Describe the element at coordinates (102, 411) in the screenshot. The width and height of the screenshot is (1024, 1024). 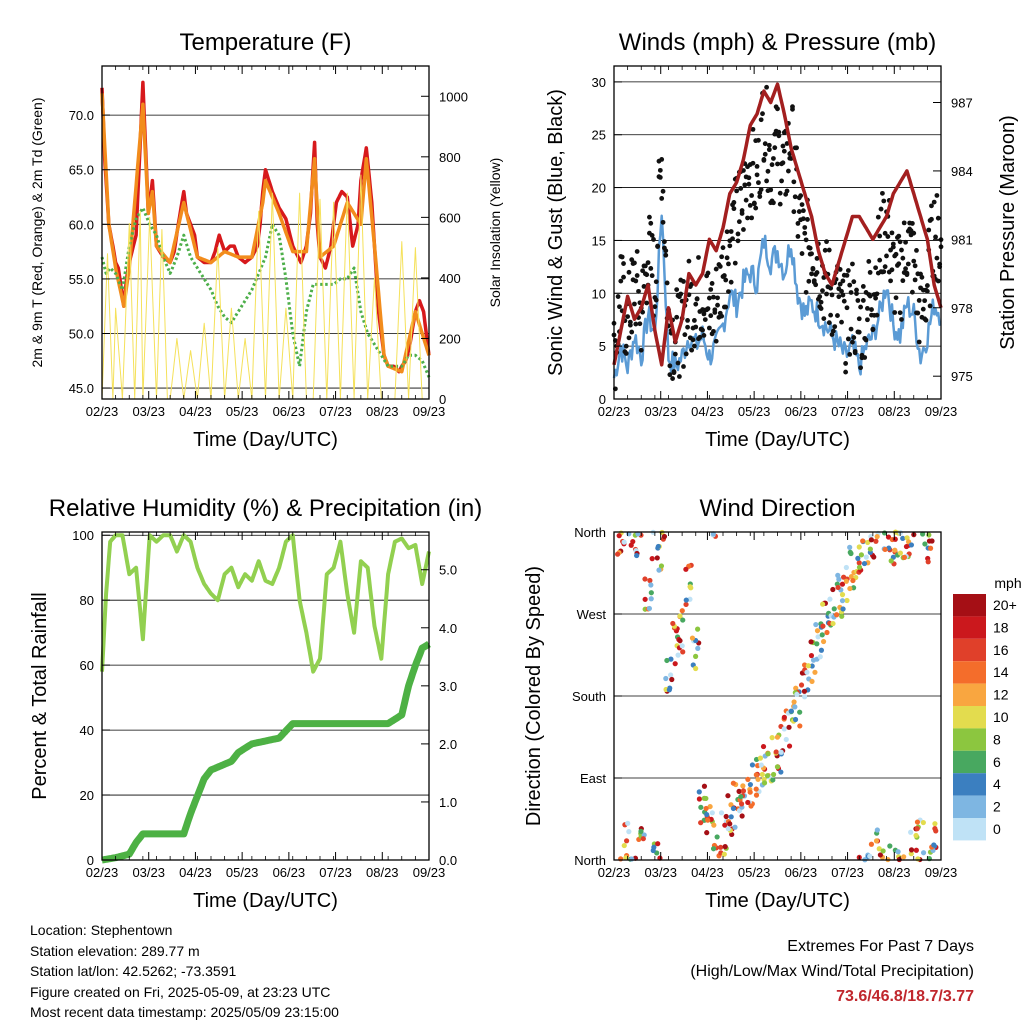
I see `x-tick-label: 02/23` at that location.